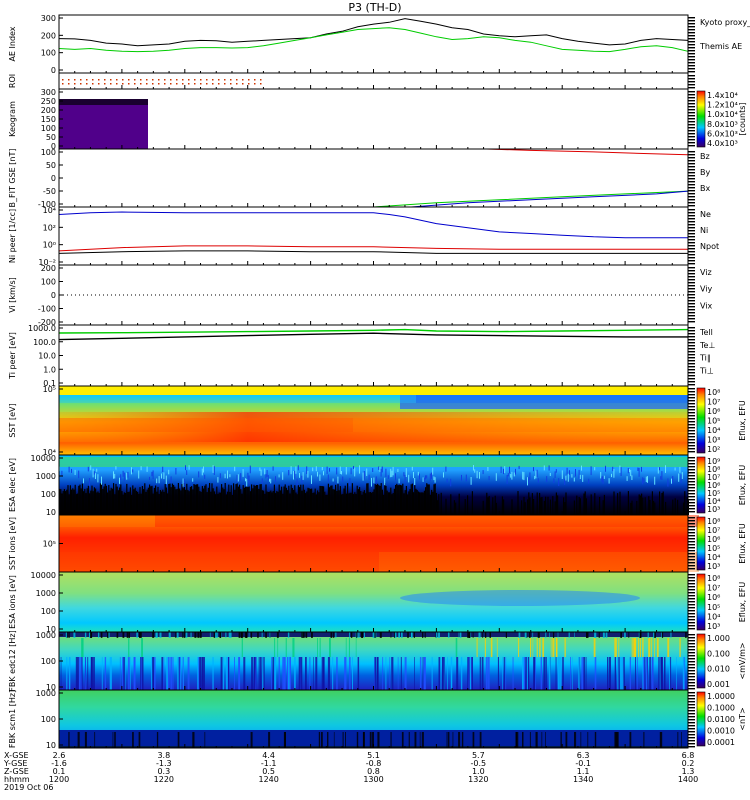 This screenshot has height=800, width=750. I want to click on velocity-right-ladder, so click(691, 277).